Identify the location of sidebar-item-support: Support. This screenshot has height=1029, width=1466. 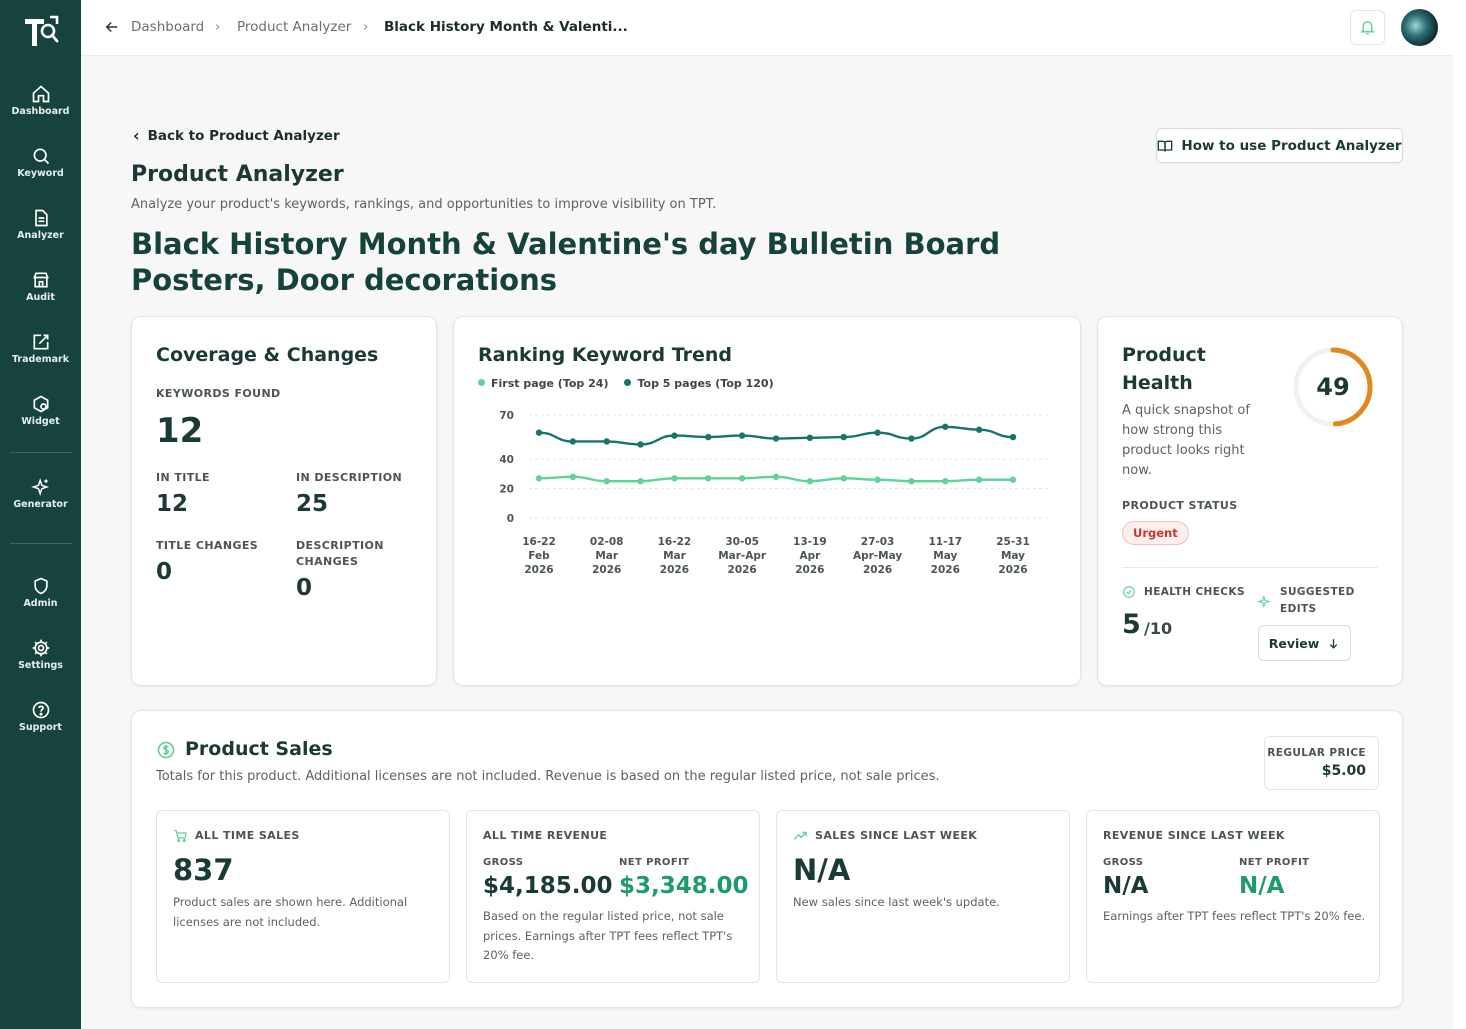
(40, 716).